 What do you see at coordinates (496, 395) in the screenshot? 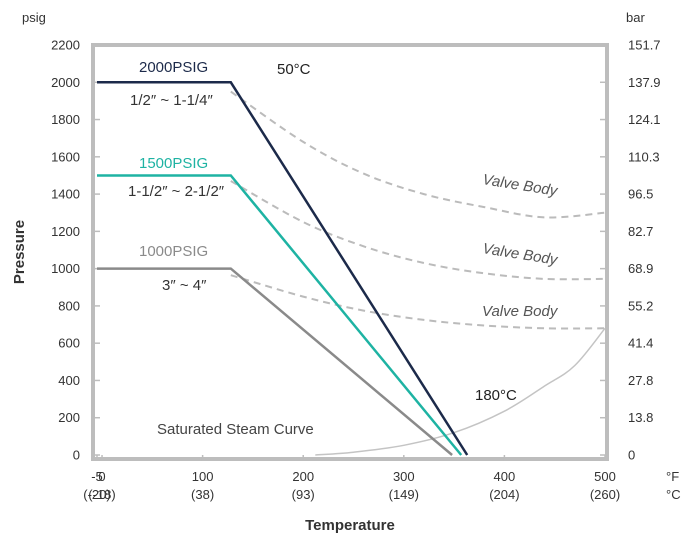
I see `temperature-annotation: 180°C` at bounding box center [496, 395].